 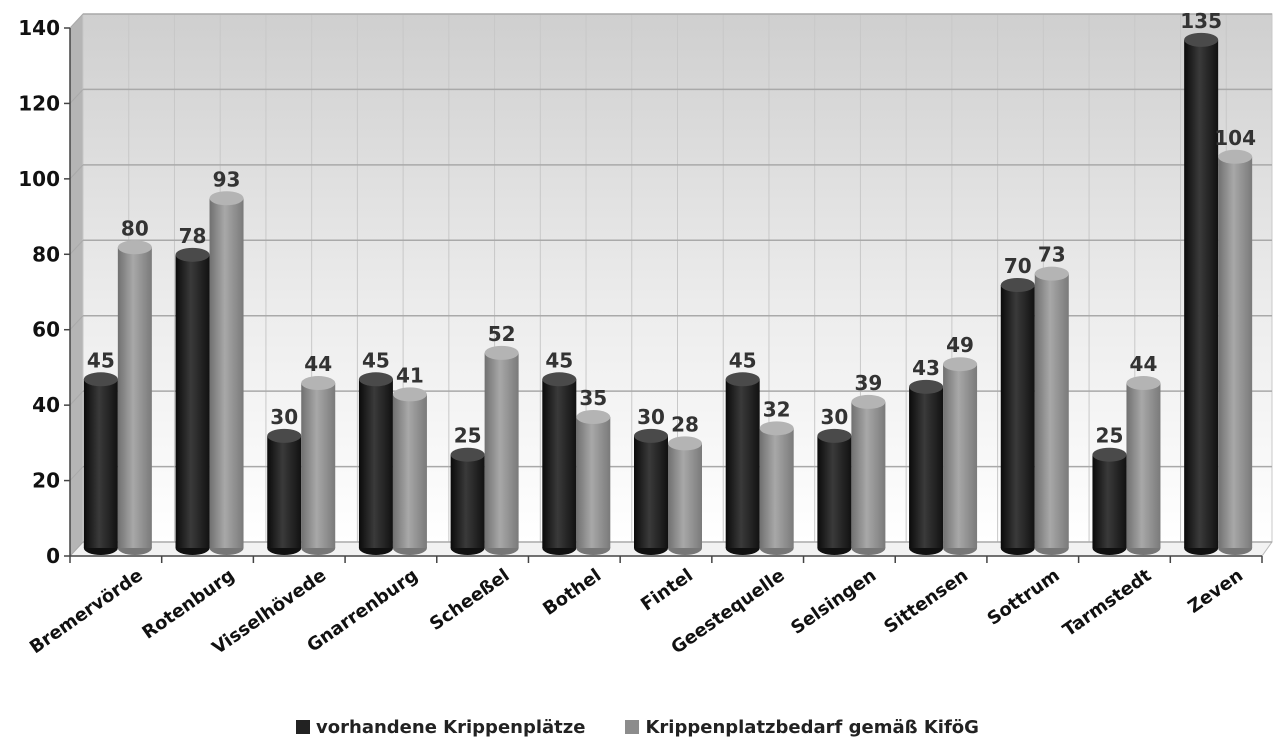 I want to click on bar-series-1-Sittensen, so click(x=926, y=467).